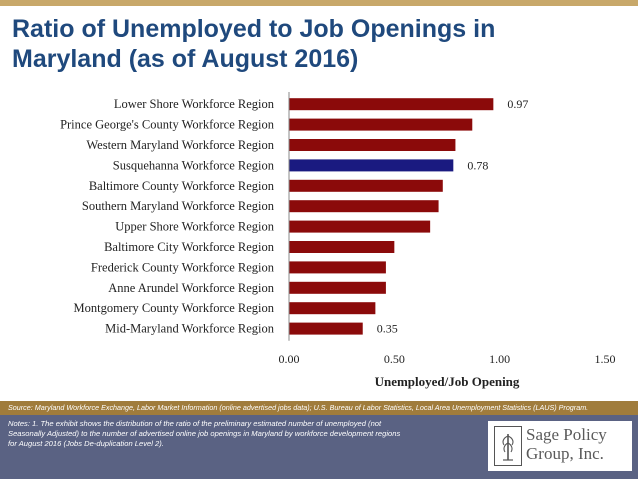  What do you see at coordinates (191, 288) in the screenshot?
I see `category-label: Anne Arundel Workforce Region` at bounding box center [191, 288].